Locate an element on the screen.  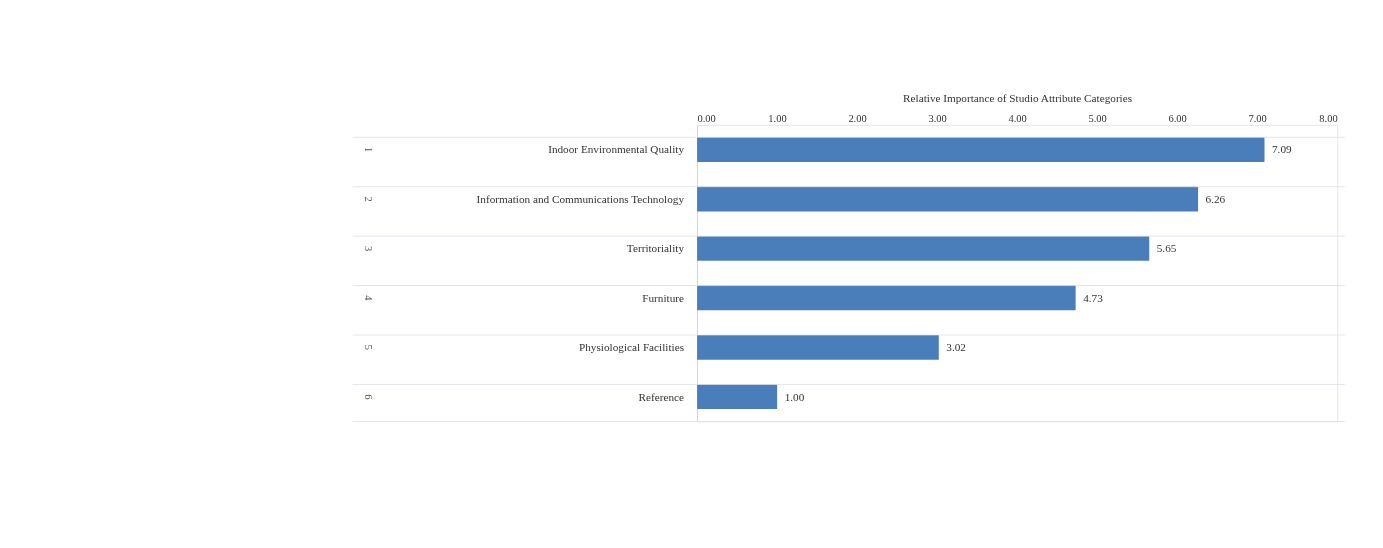
data-label: 6.26 is located at coordinates (1215, 198).